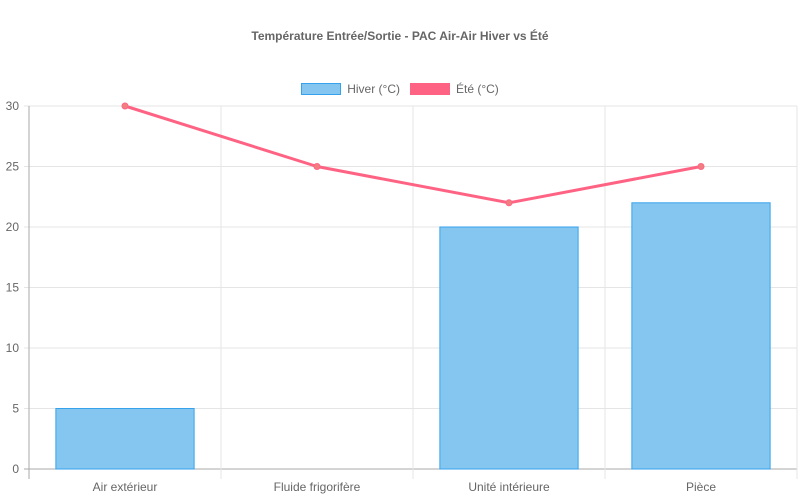  I want to click on line-ete, so click(413, 154).